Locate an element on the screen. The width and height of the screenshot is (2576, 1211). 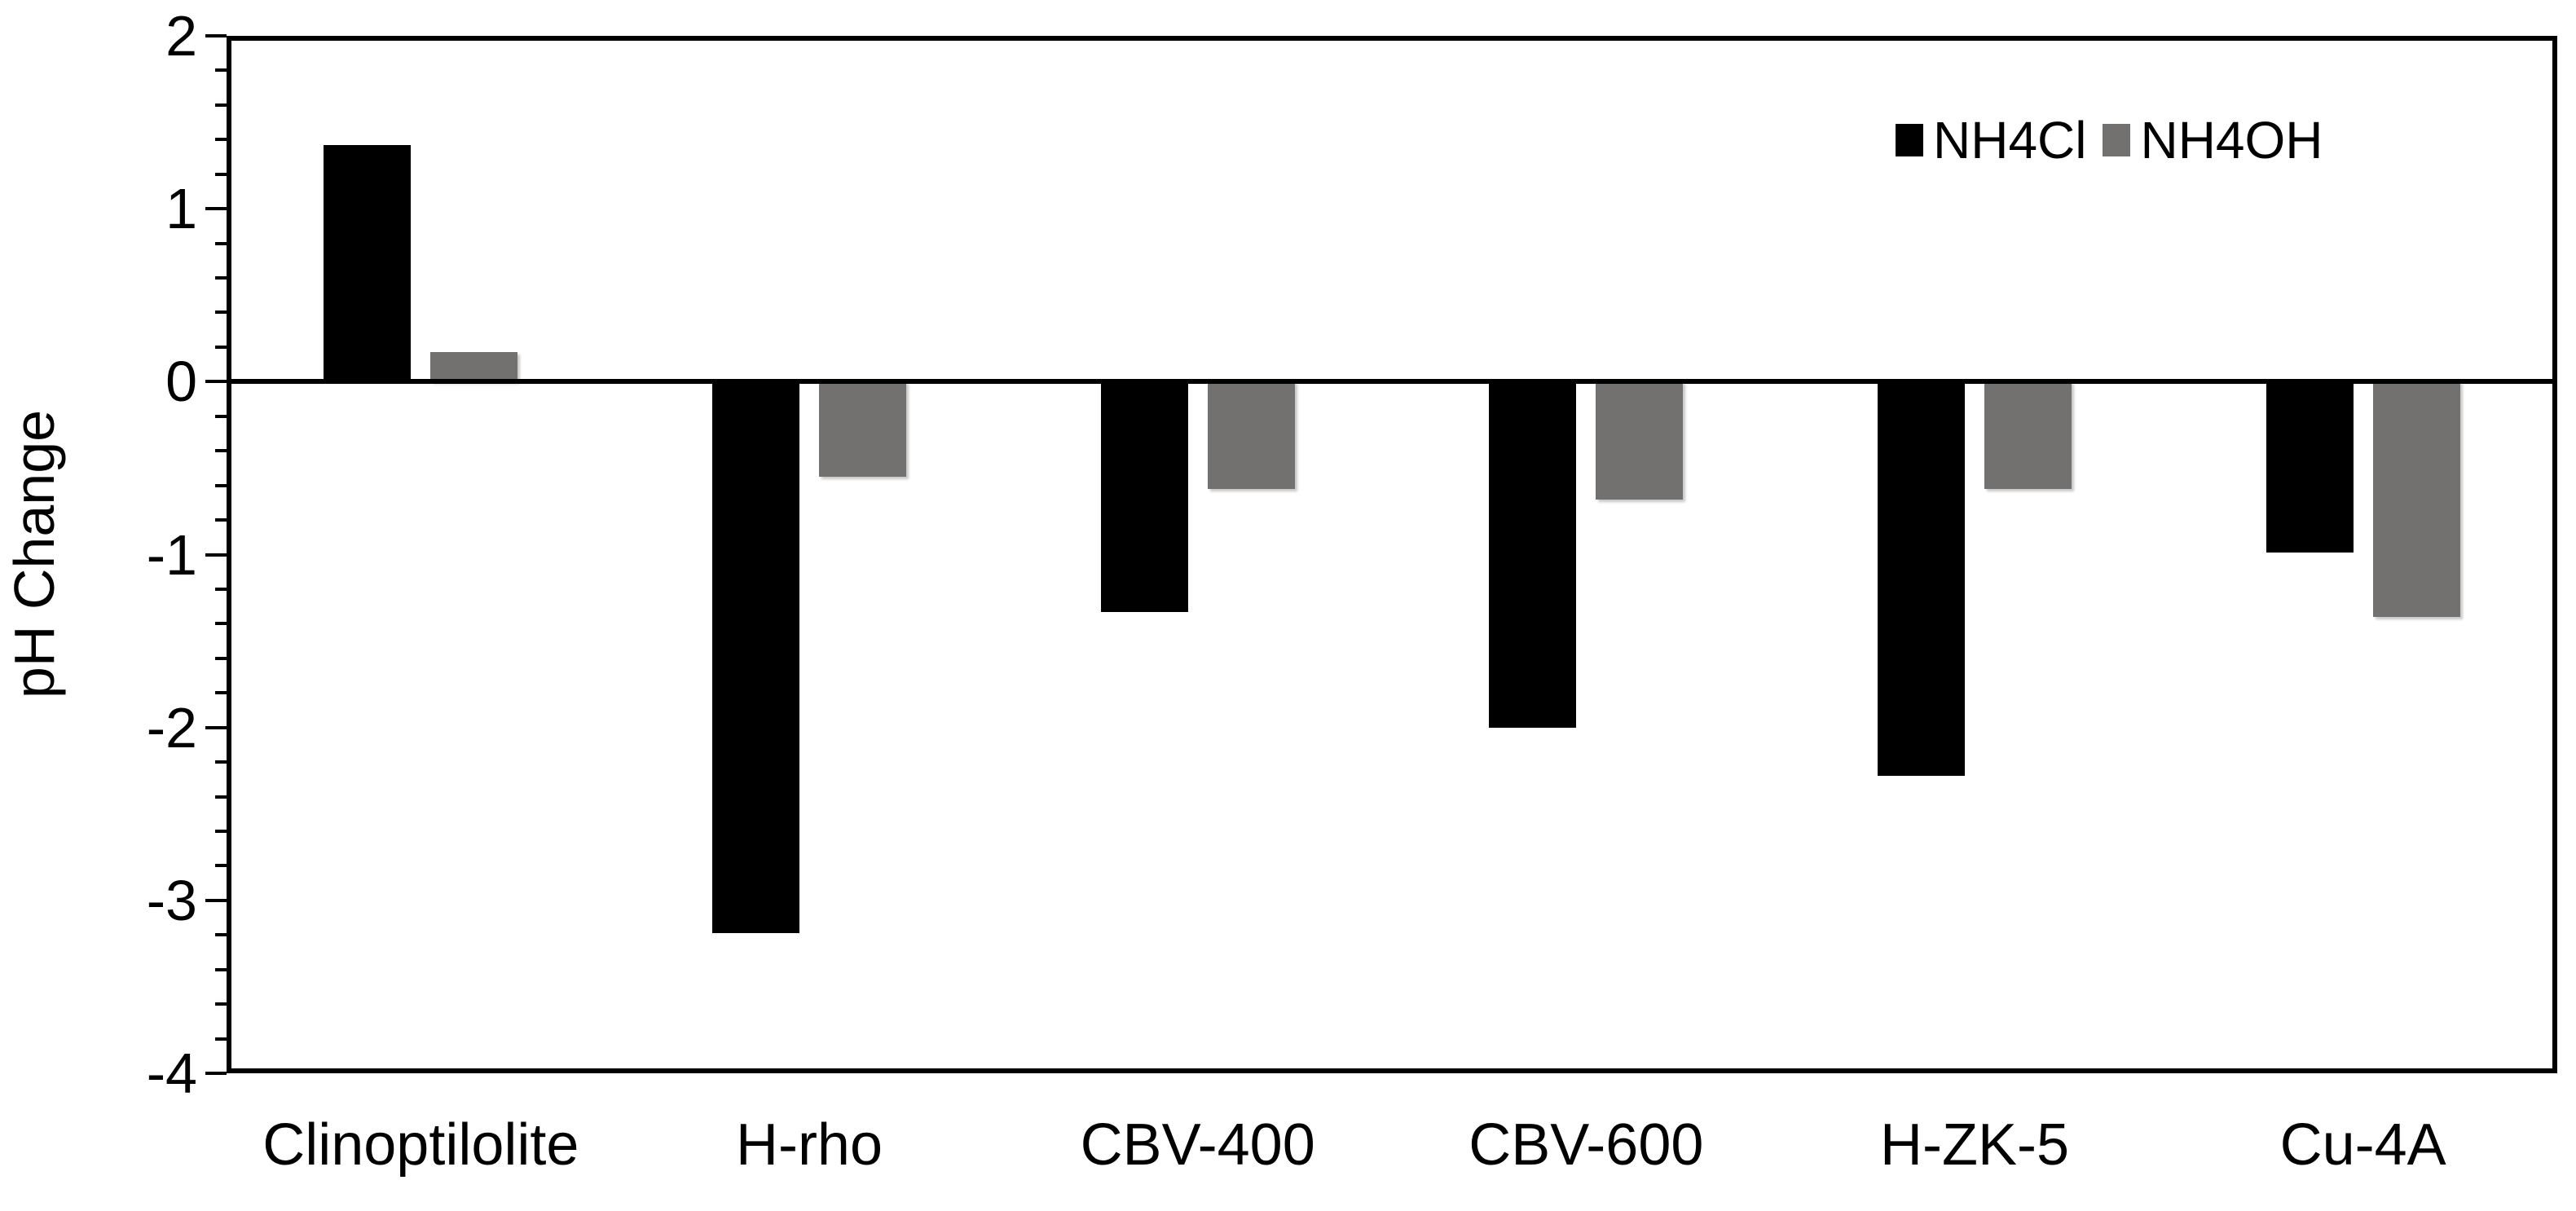
legend: NH4Cl NH4OH is located at coordinates (2109, 140).